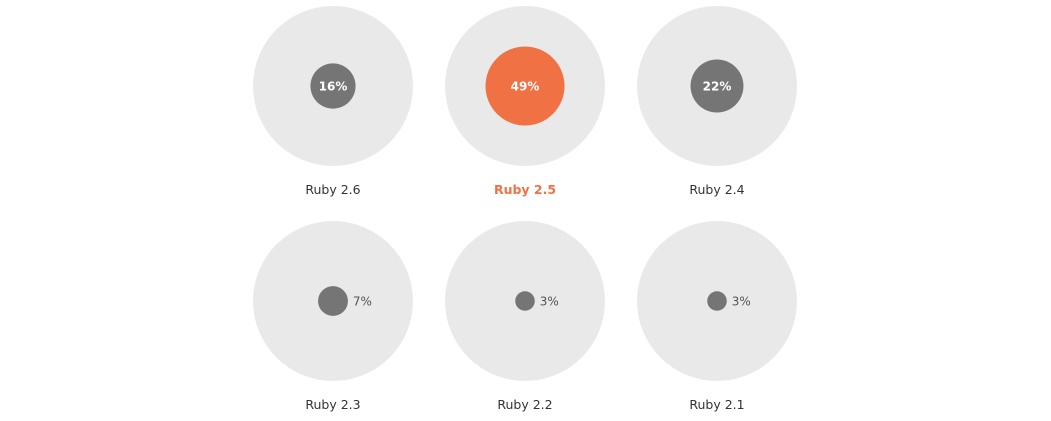  What do you see at coordinates (362, 302) in the screenshot?
I see `value-label: 7%` at bounding box center [362, 302].